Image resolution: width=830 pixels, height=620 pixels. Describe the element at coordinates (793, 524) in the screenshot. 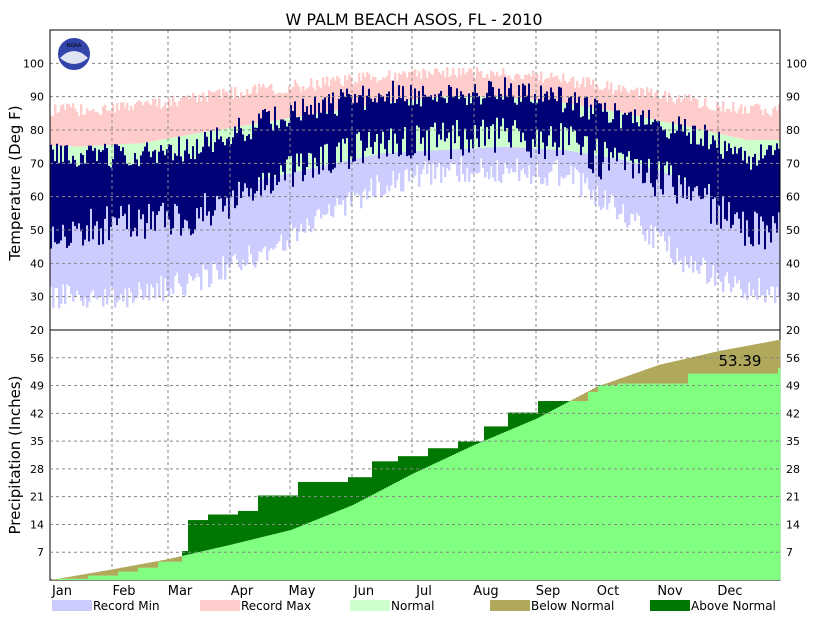

I see `precip-tick-label-right: 14` at that location.